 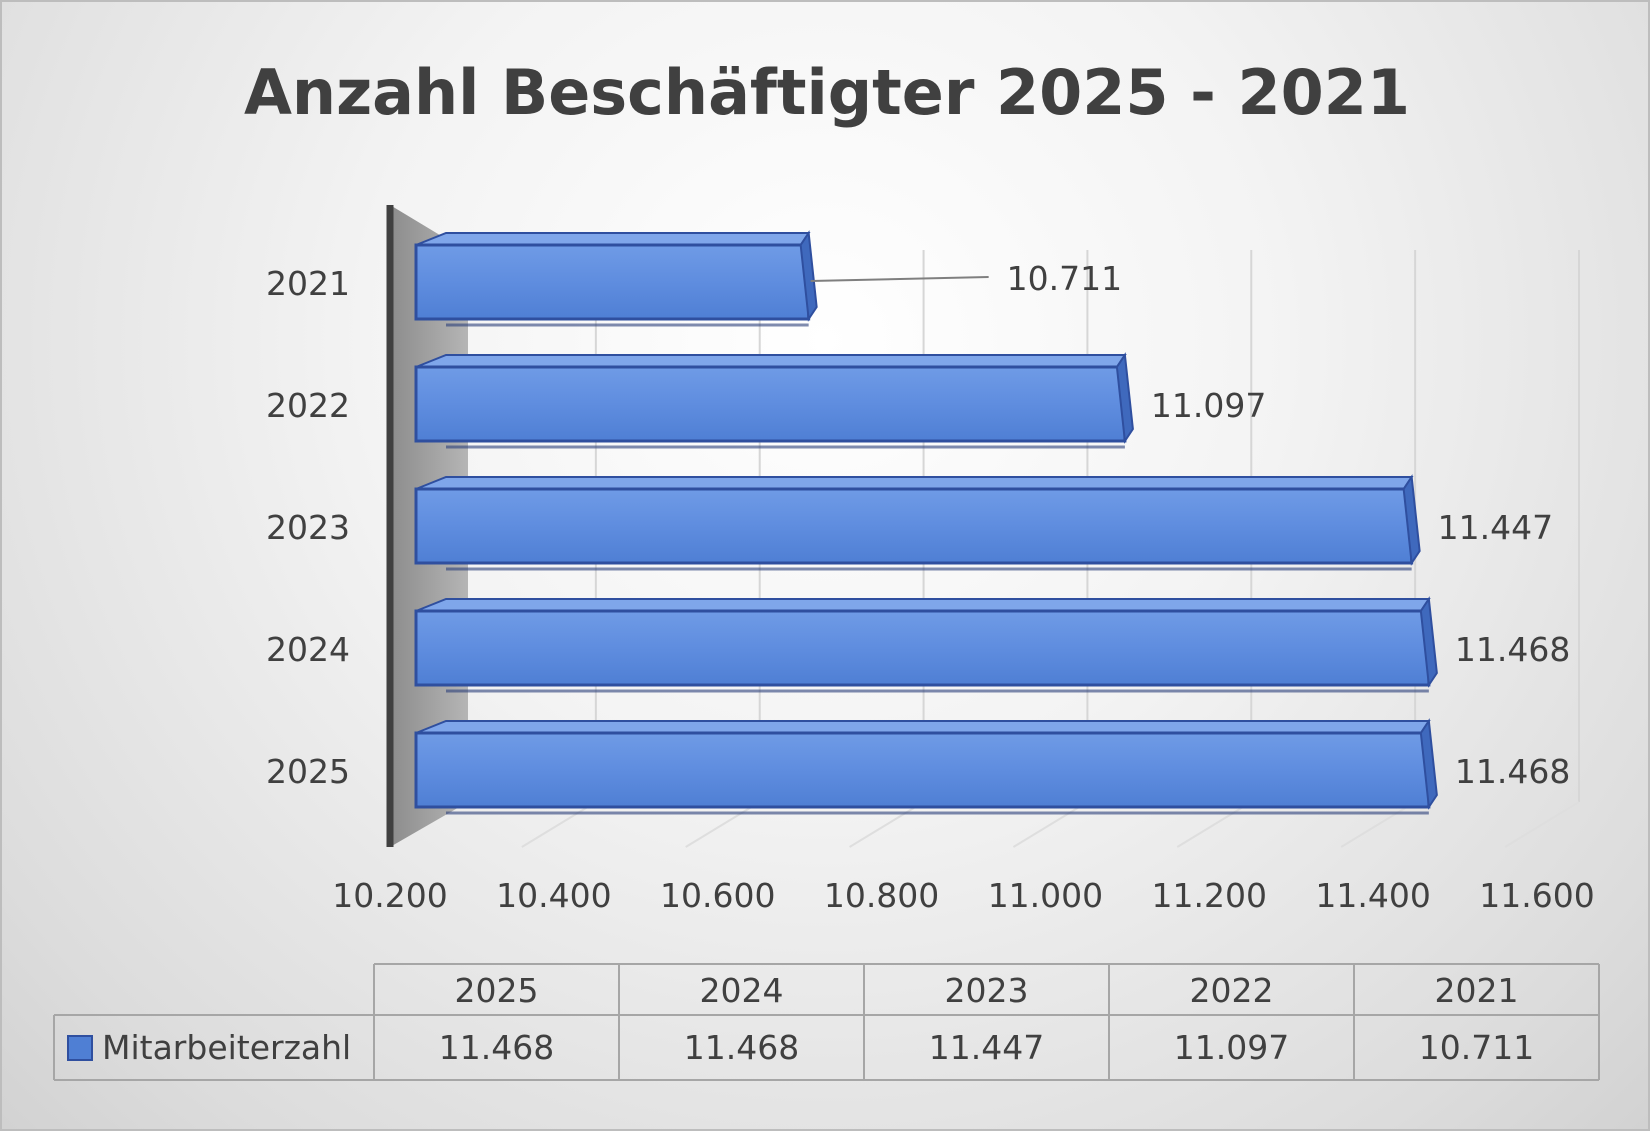 I want to click on table-header-cell: 2021, so click(x=1477, y=990).